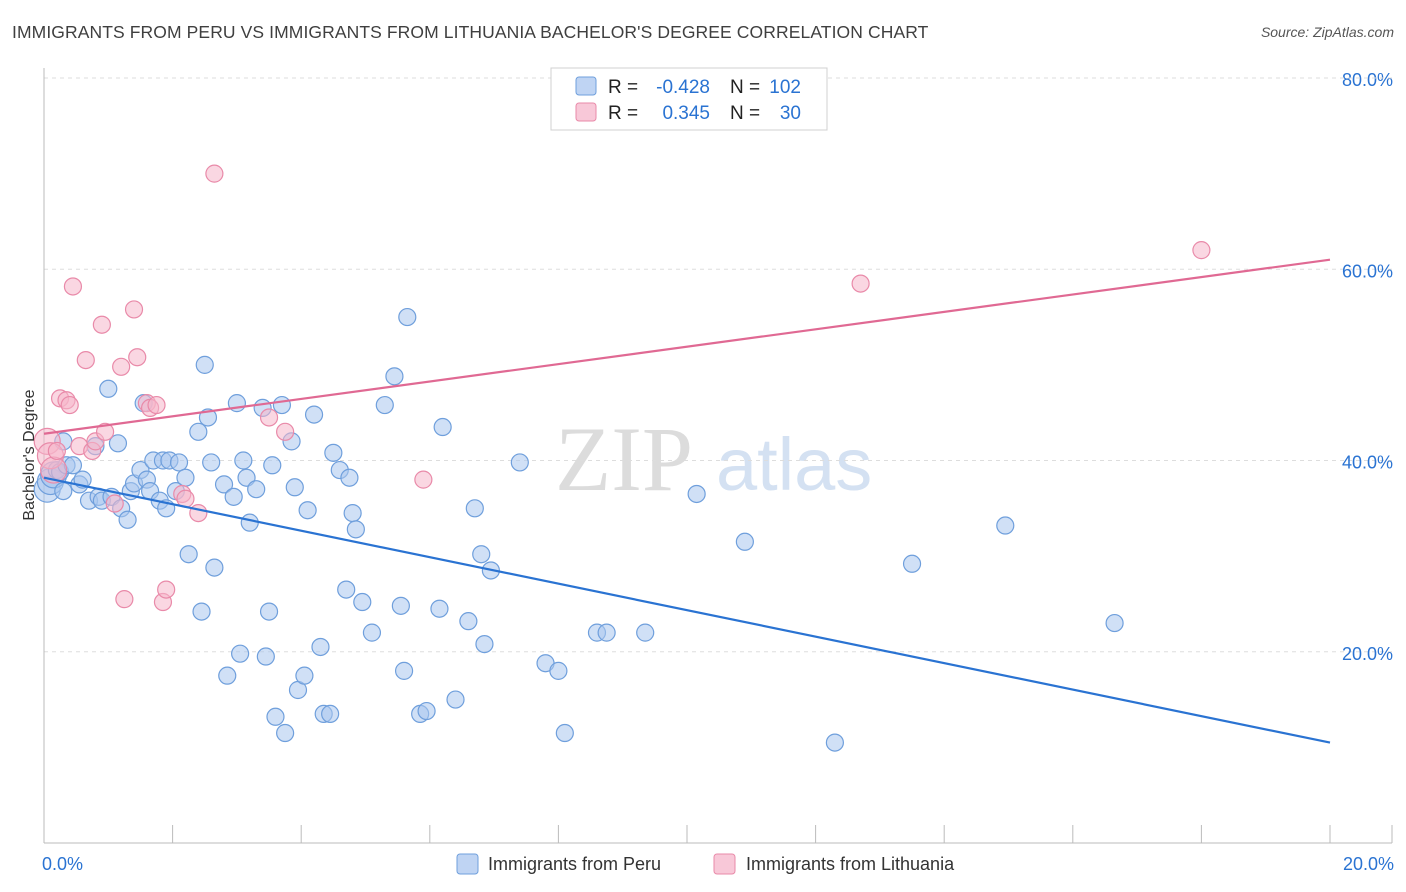 The width and height of the screenshot is (1406, 892). What do you see at coordinates (794, 464) in the screenshot?
I see `watermark-atlas: atlas` at bounding box center [794, 464].